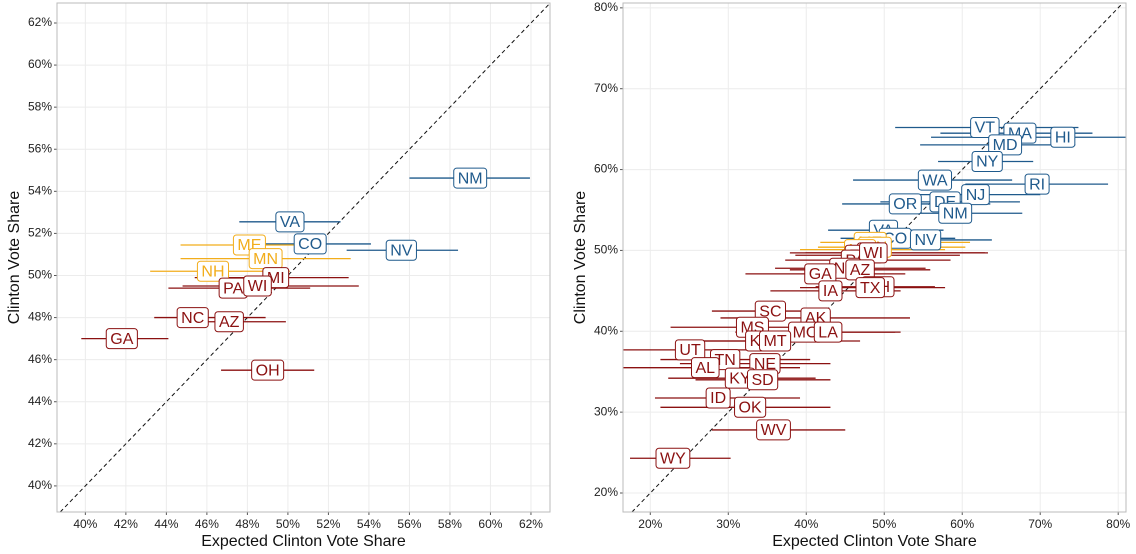 This screenshot has height=554, width=1136. I want to click on state-label: HI, so click(1063, 137).